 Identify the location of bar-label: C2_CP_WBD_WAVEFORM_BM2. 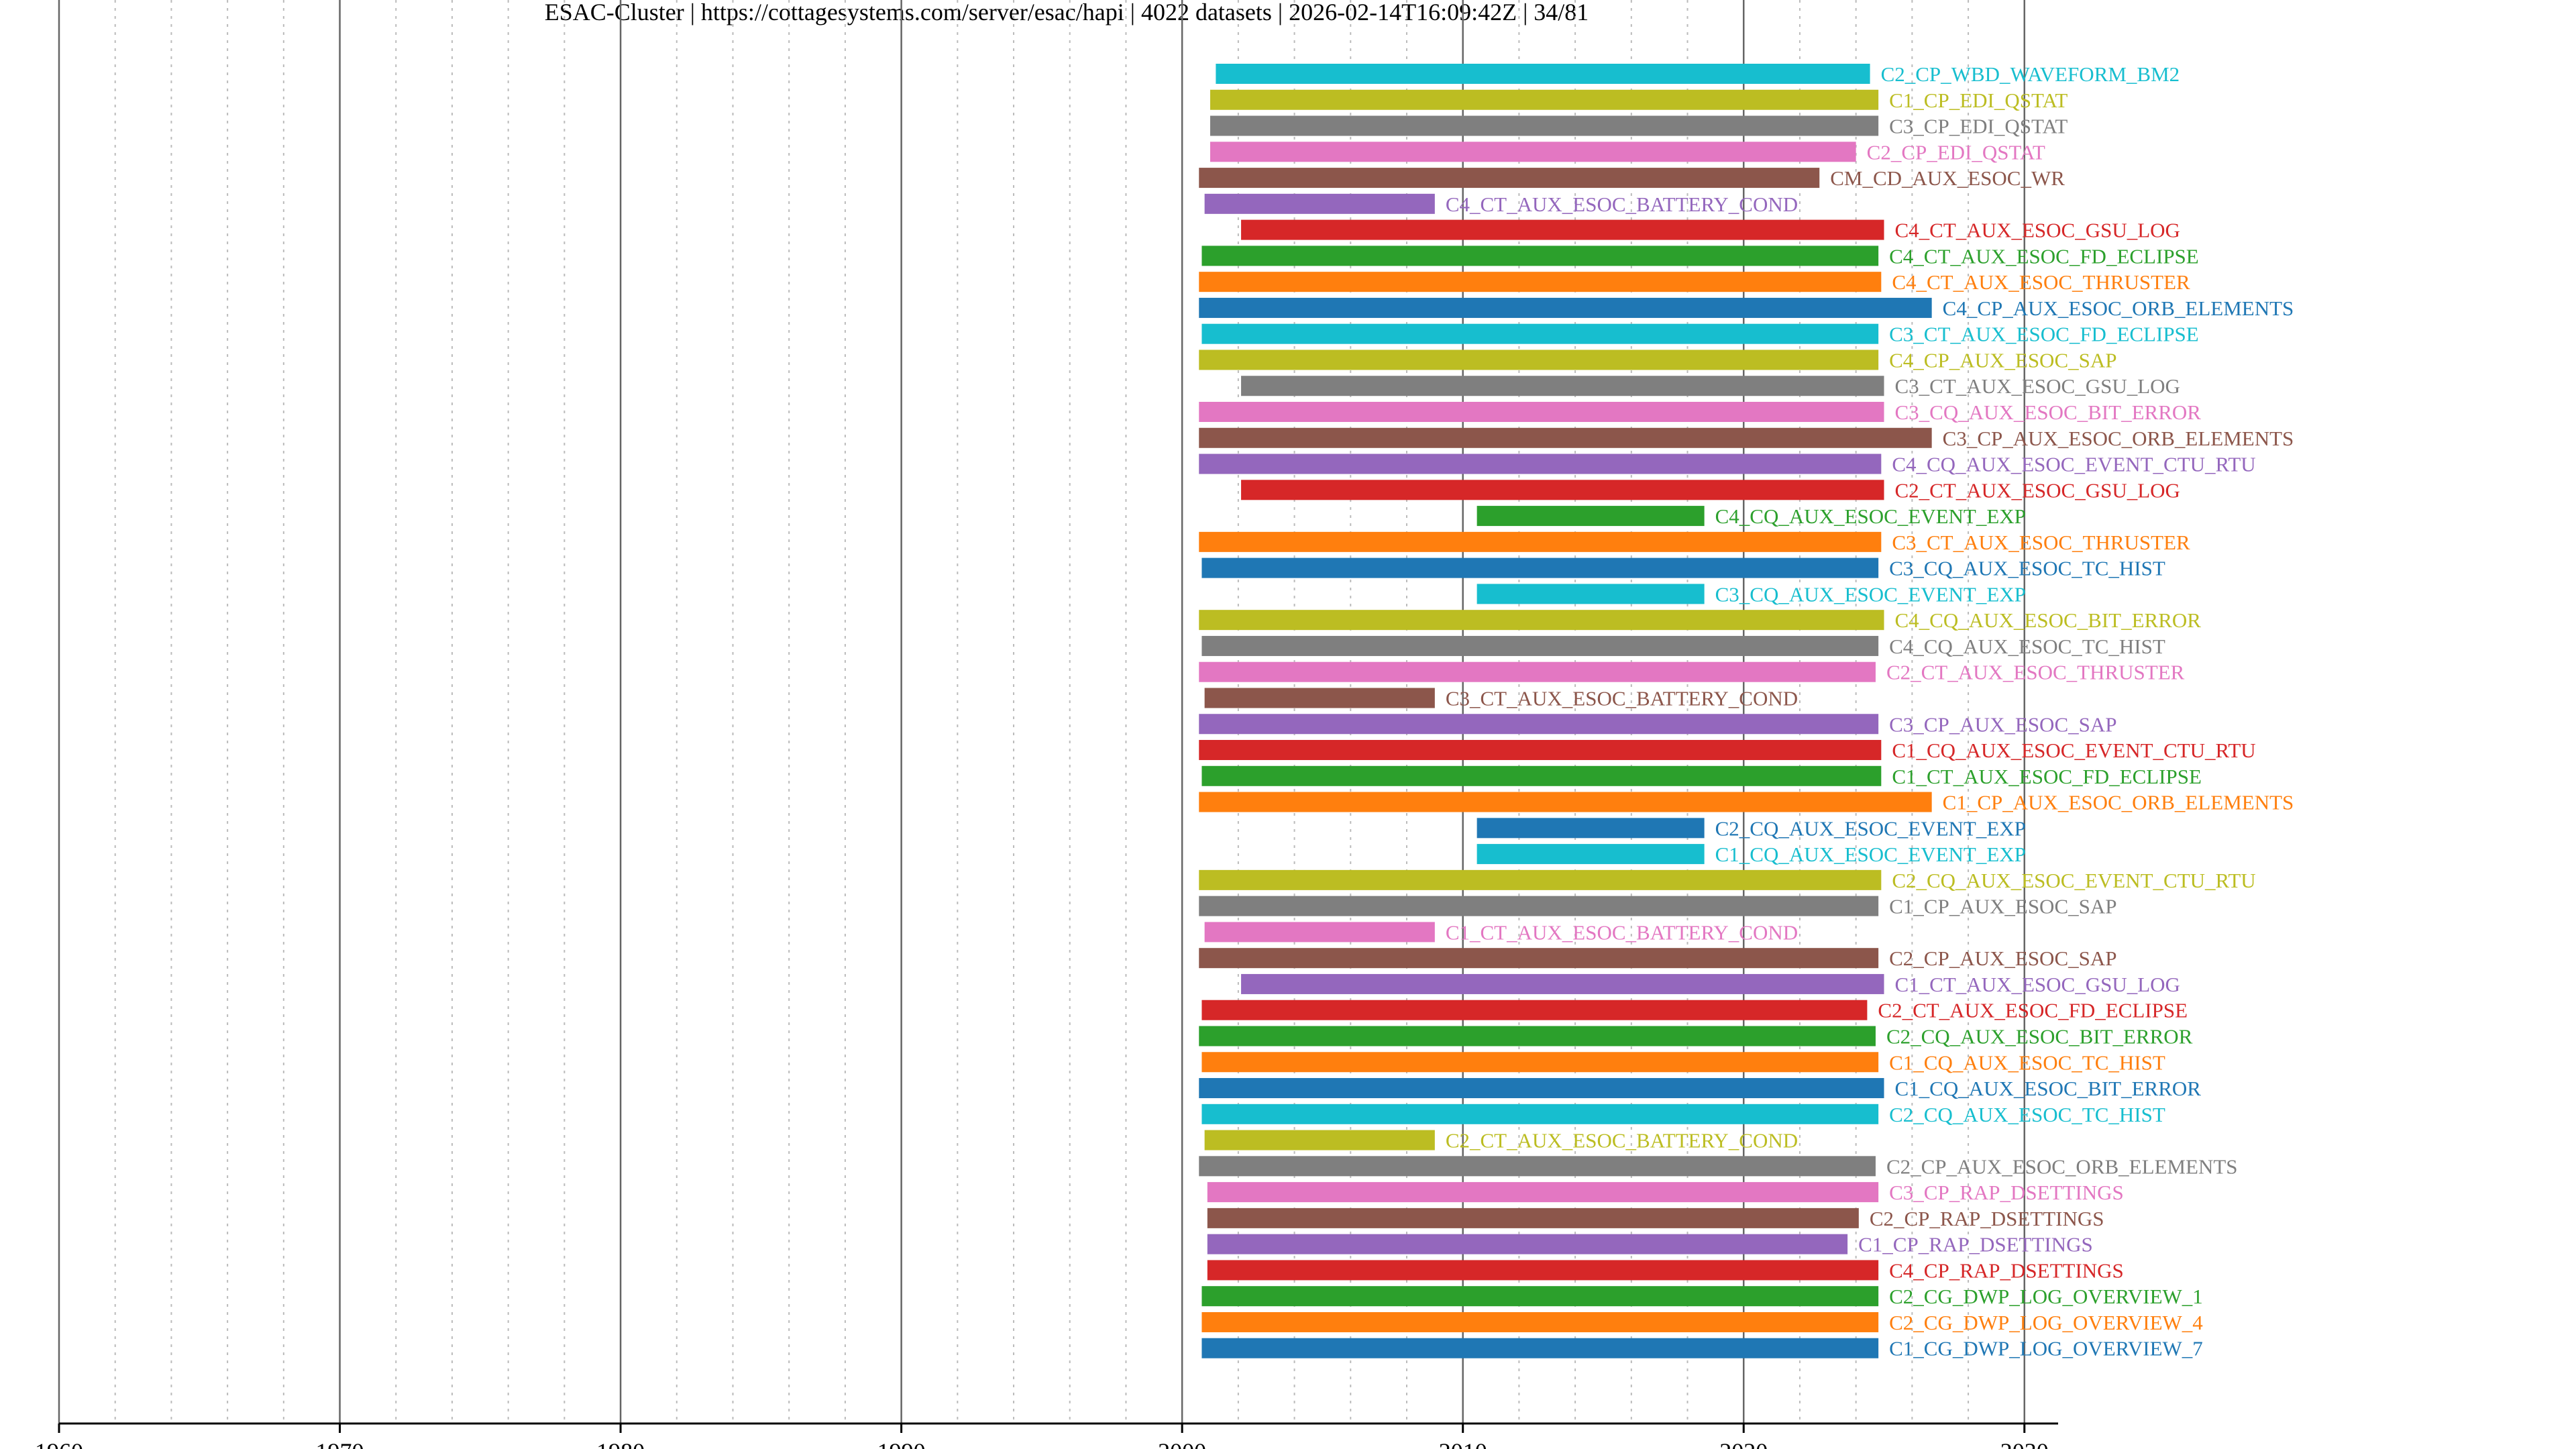
(2030, 74).